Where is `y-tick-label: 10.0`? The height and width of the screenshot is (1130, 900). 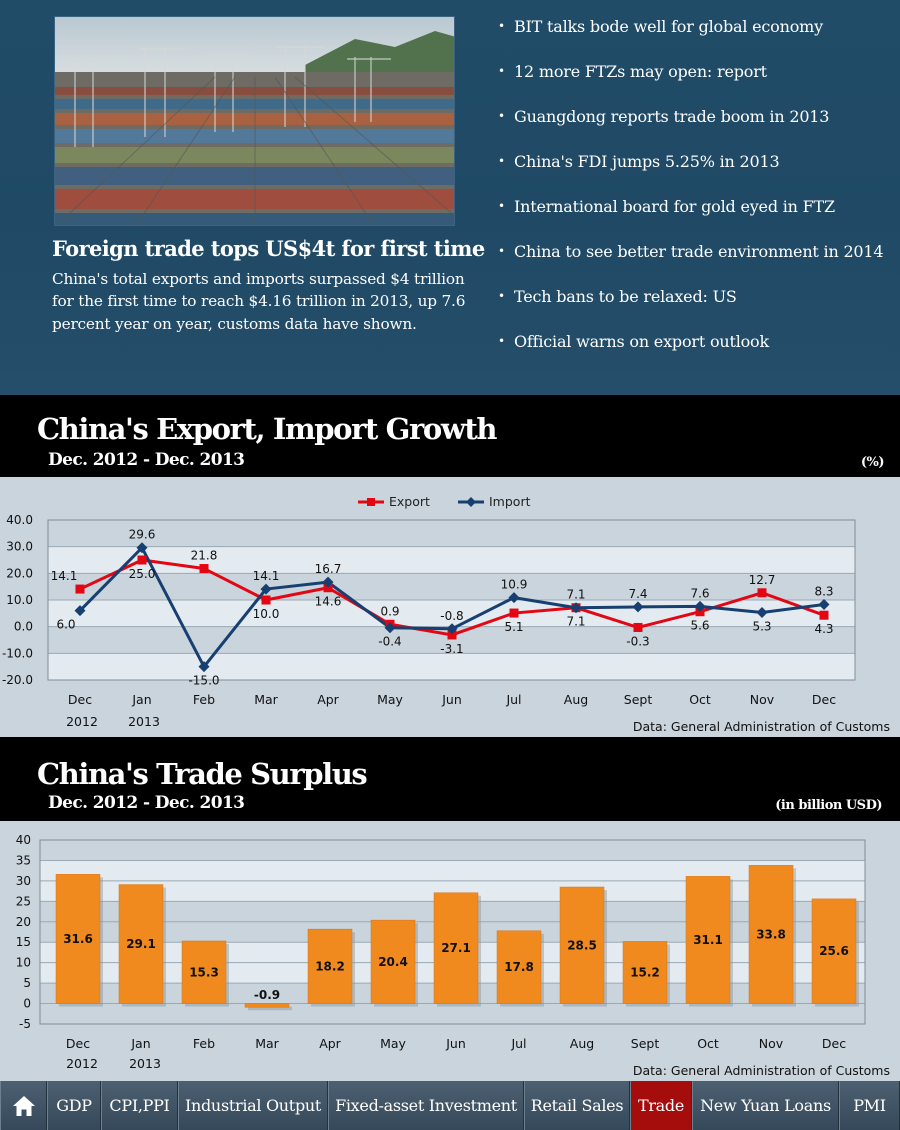 y-tick-label: 10.0 is located at coordinates (19, 600).